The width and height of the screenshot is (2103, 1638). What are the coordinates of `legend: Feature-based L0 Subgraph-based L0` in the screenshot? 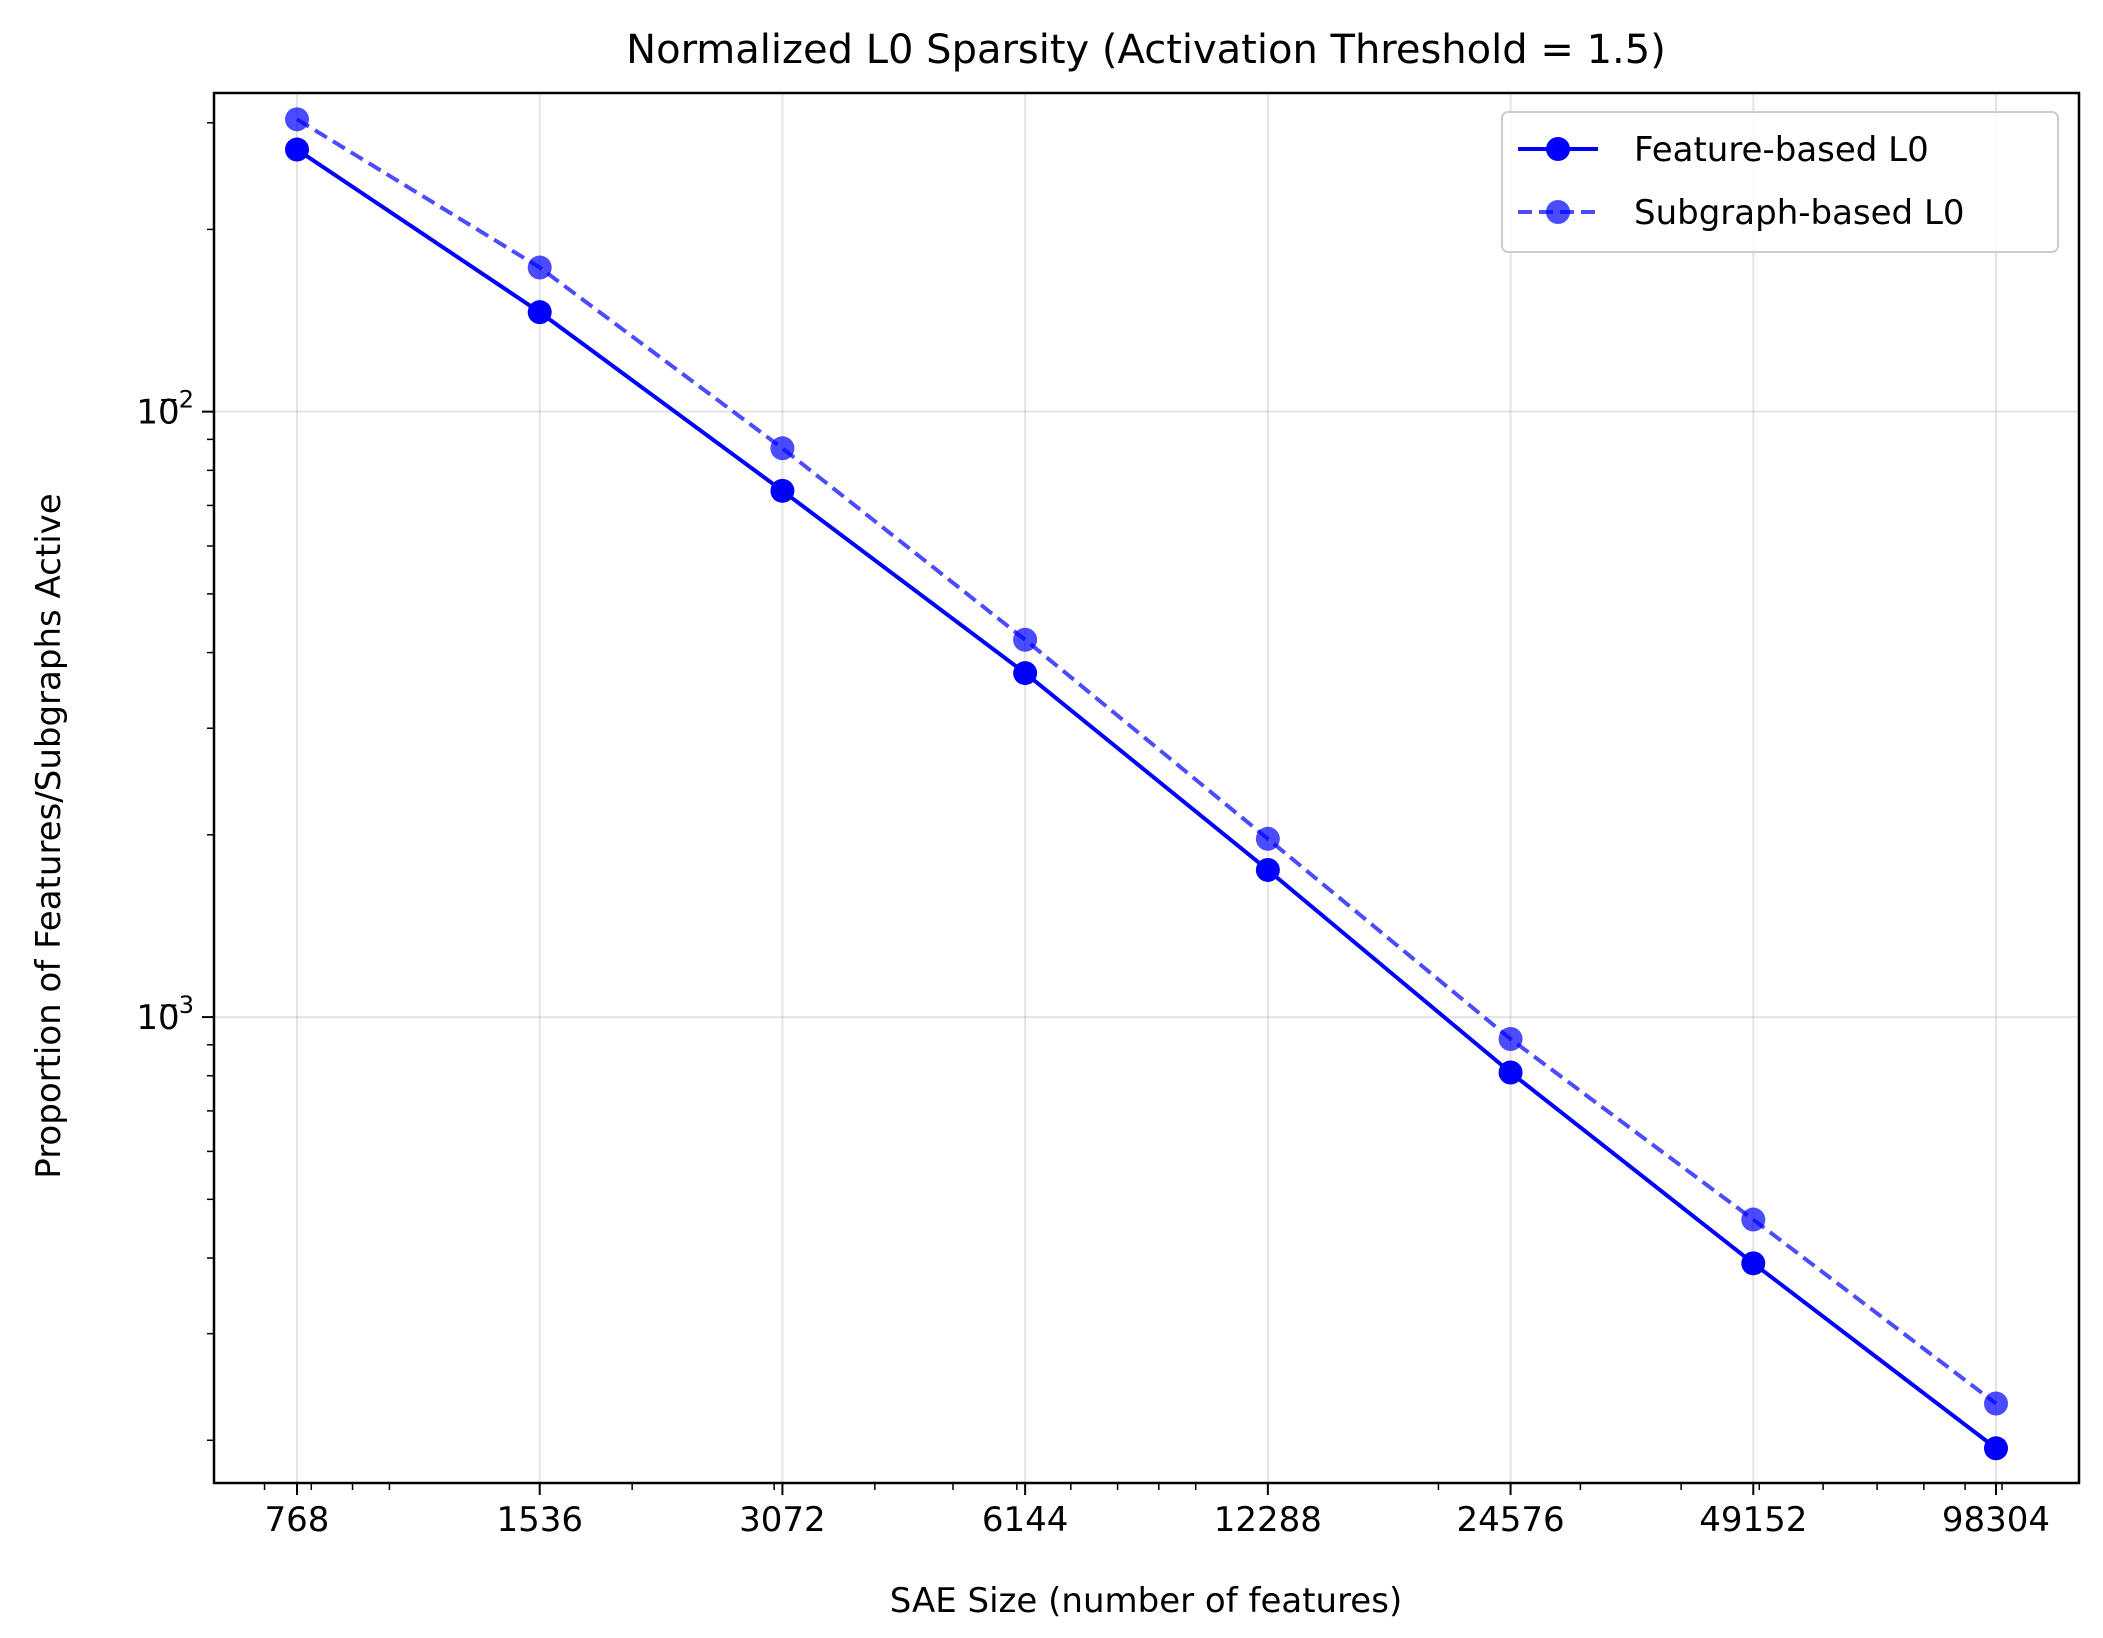 It's located at (1780, 182).